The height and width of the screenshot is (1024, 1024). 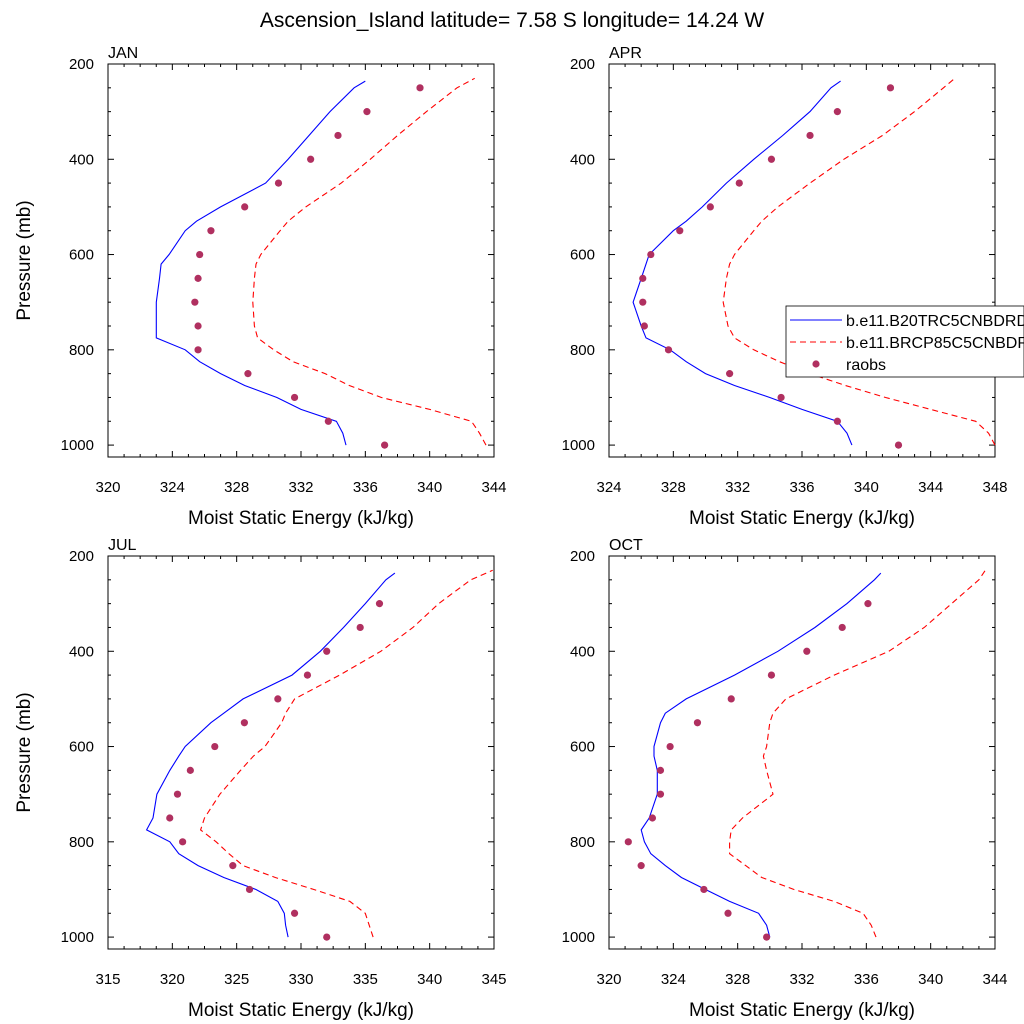 I want to click on legend-label: raobs, so click(x=866, y=365).